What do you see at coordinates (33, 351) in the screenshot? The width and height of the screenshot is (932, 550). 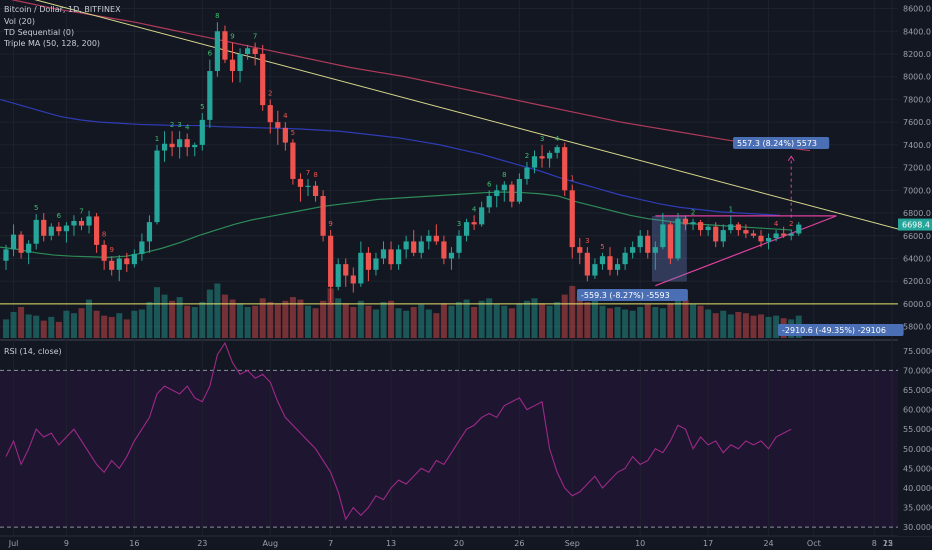 I see `rsi-title: RSI (14, close)` at bounding box center [33, 351].